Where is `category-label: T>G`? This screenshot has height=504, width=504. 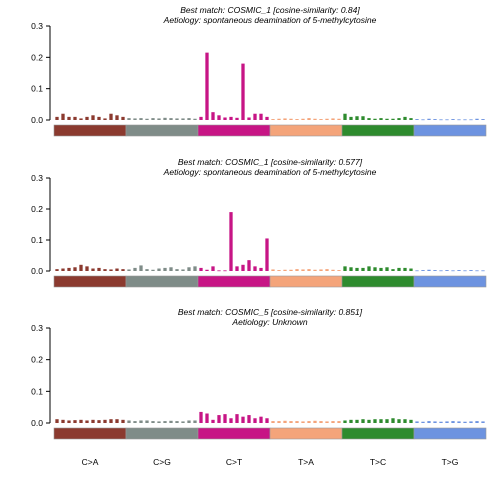
category-label: T>G is located at coordinates (450, 462).